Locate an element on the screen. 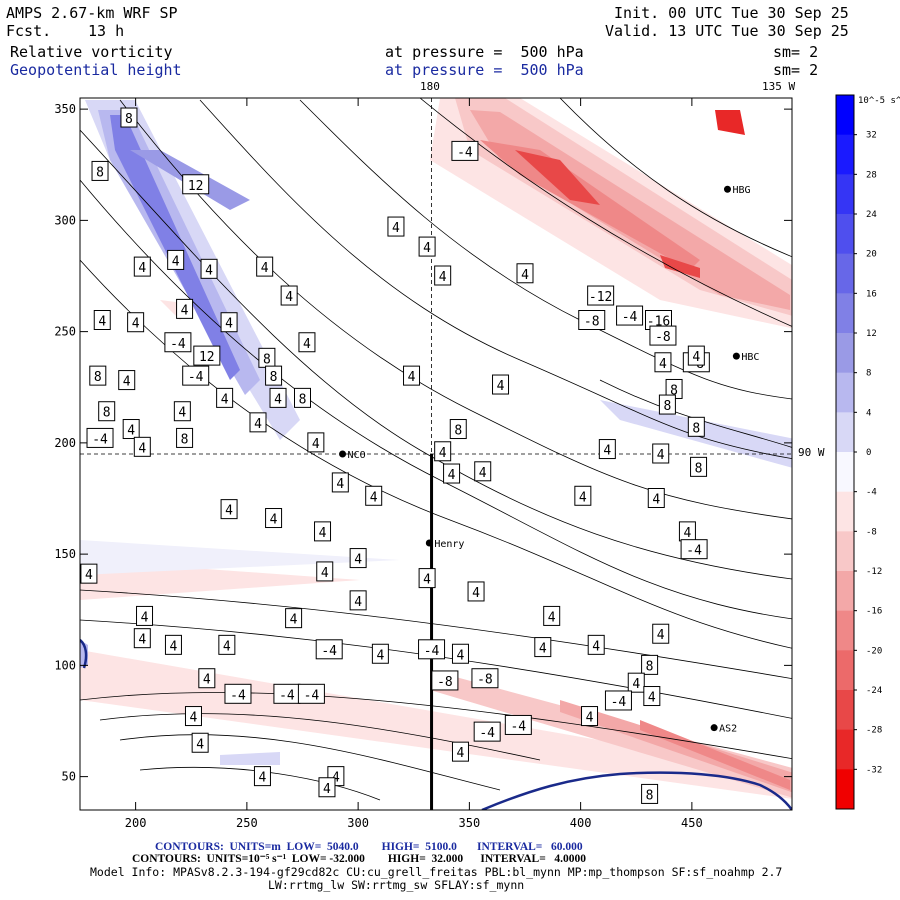 The image size is (900, 900). svg-text: 12 is located at coordinates (196, 186).